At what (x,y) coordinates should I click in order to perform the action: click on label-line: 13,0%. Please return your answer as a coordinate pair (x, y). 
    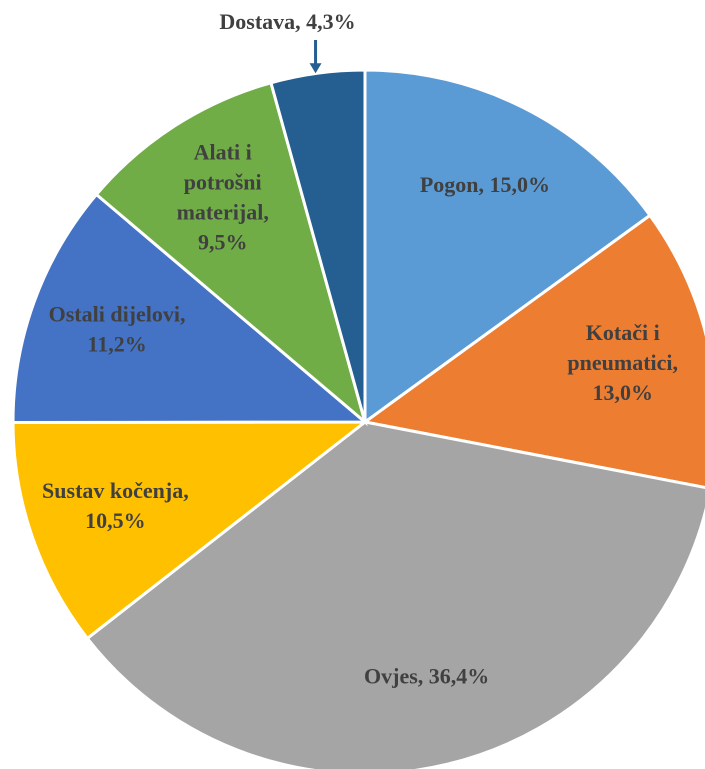
    Looking at the image, I should click on (622, 392).